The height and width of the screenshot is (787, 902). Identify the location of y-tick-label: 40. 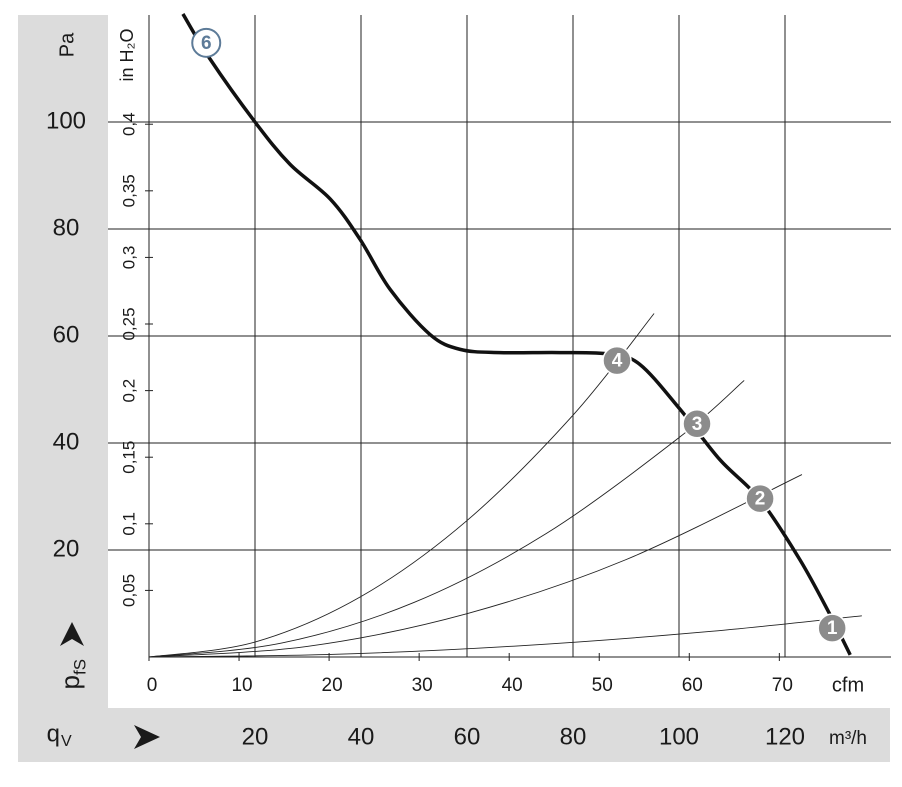
(66, 441).